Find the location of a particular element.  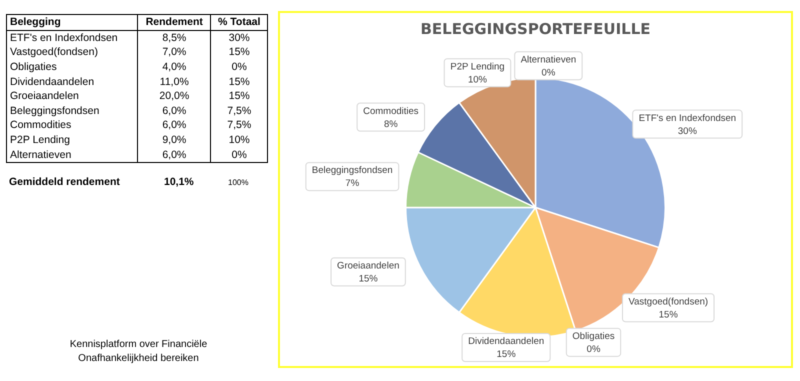

data-label: 8% is located at coordinates (391, 124).